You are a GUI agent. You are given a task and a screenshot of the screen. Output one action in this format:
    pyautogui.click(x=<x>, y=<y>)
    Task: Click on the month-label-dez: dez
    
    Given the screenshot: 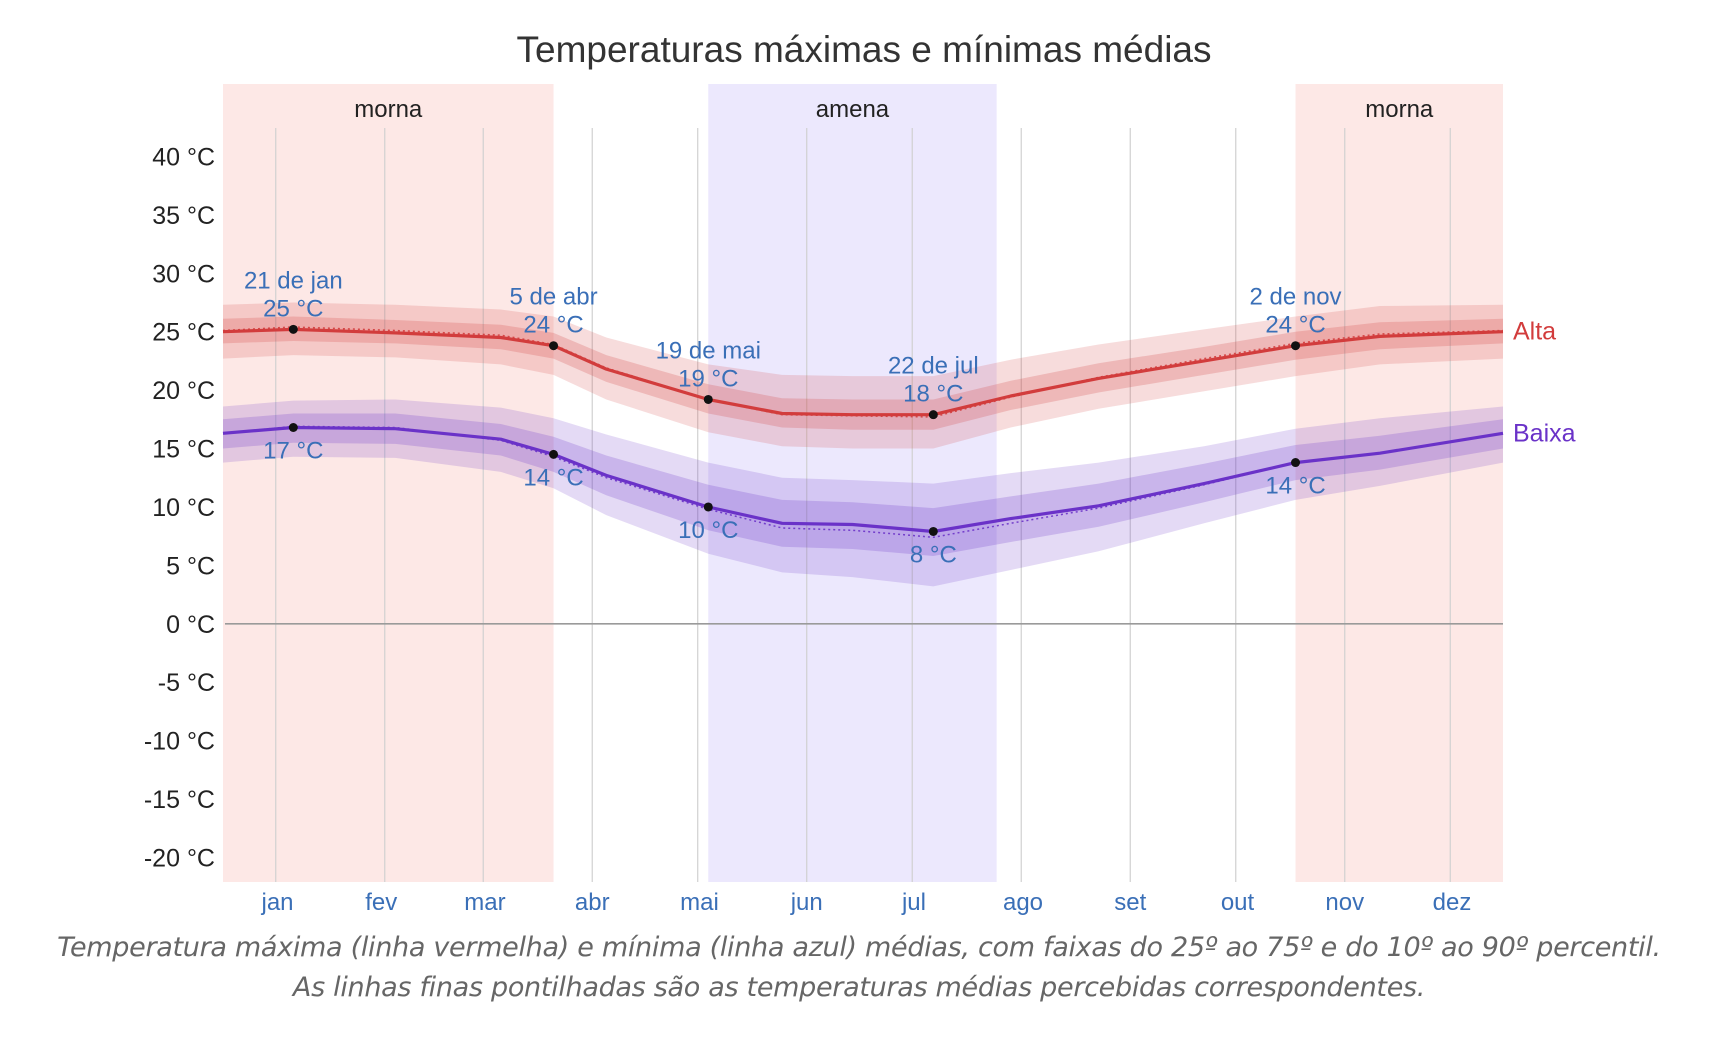 What is the action you would take?
    pyautogui.click(x=1452, y=902)
    